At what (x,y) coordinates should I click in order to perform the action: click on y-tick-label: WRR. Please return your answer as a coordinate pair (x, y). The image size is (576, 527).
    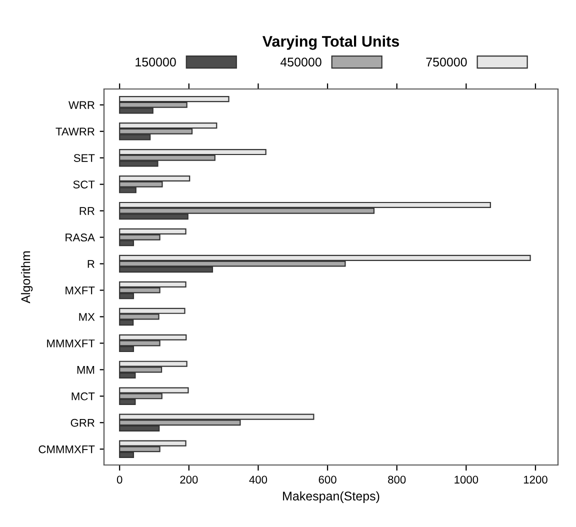
    Looking at the image, I should click on (81, 105).